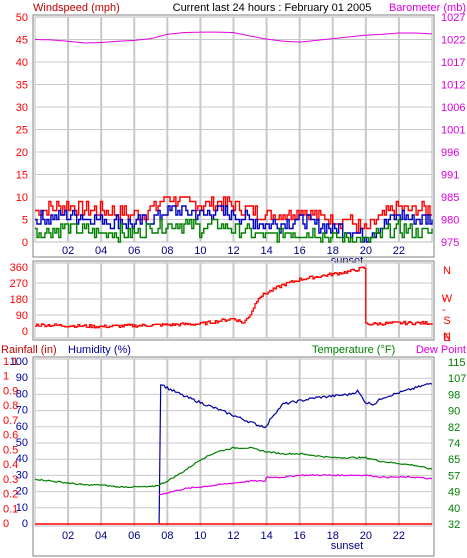 The height and width of the screenshot is (558, 467). Describe the element at coordinates (454, 428) in the screenshot. I see `temperature-tick-label: 82` at that location.